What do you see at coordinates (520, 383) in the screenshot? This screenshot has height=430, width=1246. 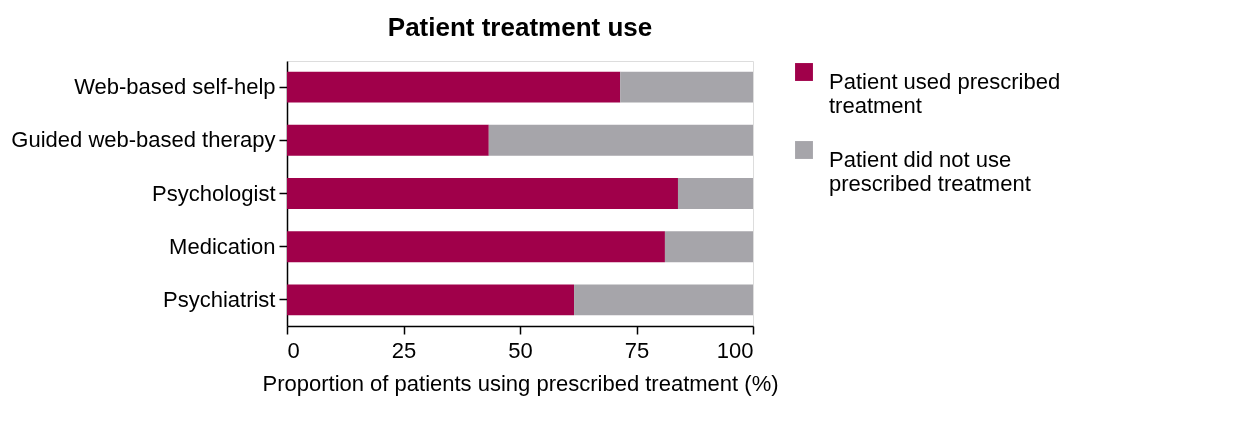 I see `x-axis-title: Proportion of patients using prescribed treatment (%)` at bounding box center [520, 383].